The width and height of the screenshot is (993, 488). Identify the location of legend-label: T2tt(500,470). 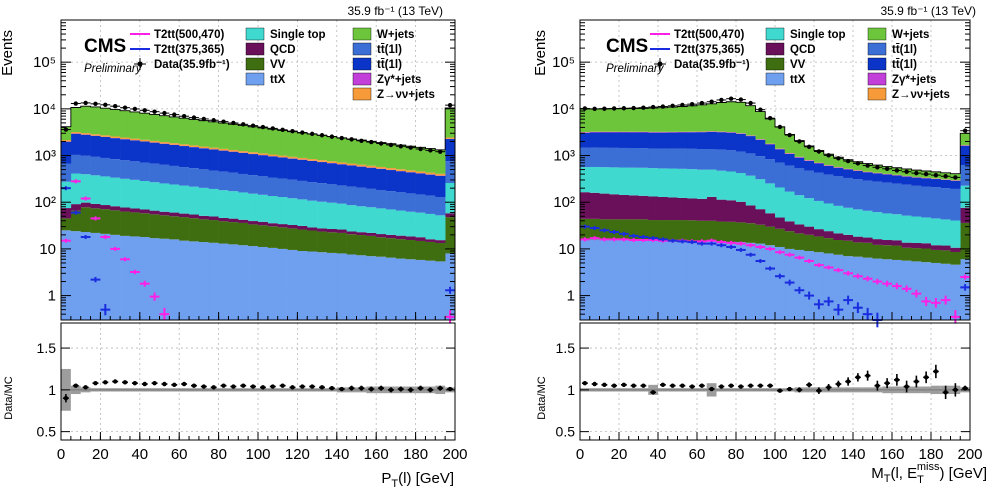
(189, 35).